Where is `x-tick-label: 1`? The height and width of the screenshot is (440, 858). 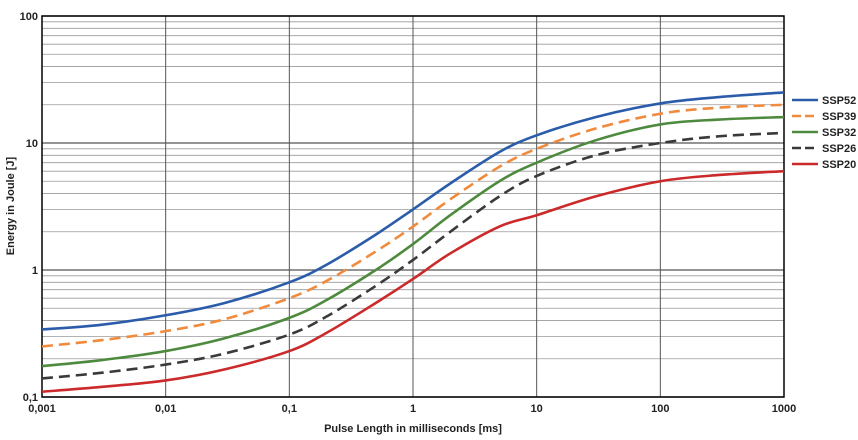 x-tick-label: 1 is located at coordinates (413, 409).